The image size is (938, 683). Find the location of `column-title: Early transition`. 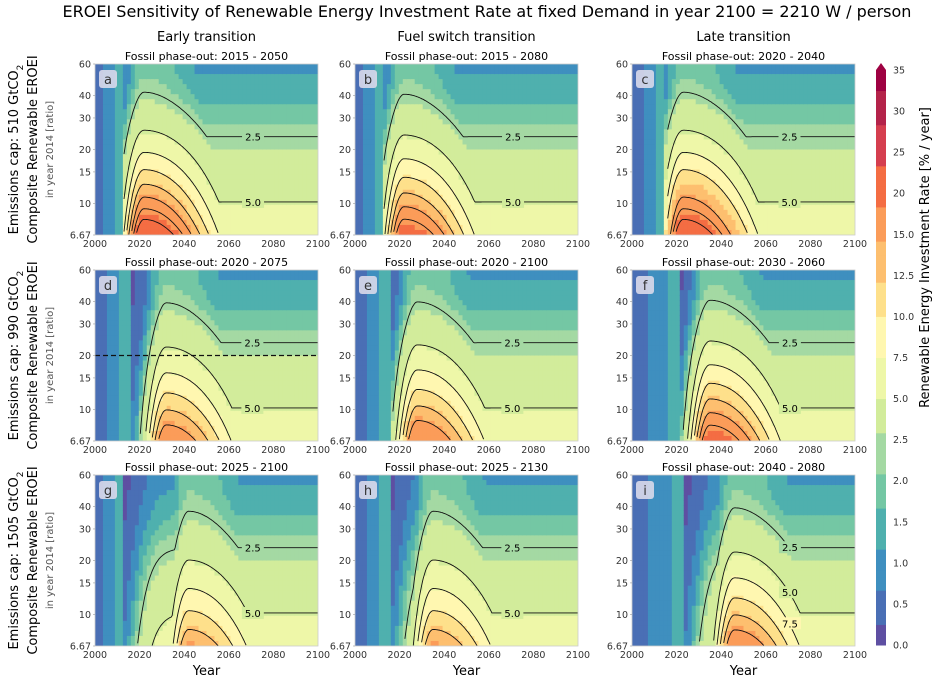

column-title: Early transition is located at coordinates (206, 37).